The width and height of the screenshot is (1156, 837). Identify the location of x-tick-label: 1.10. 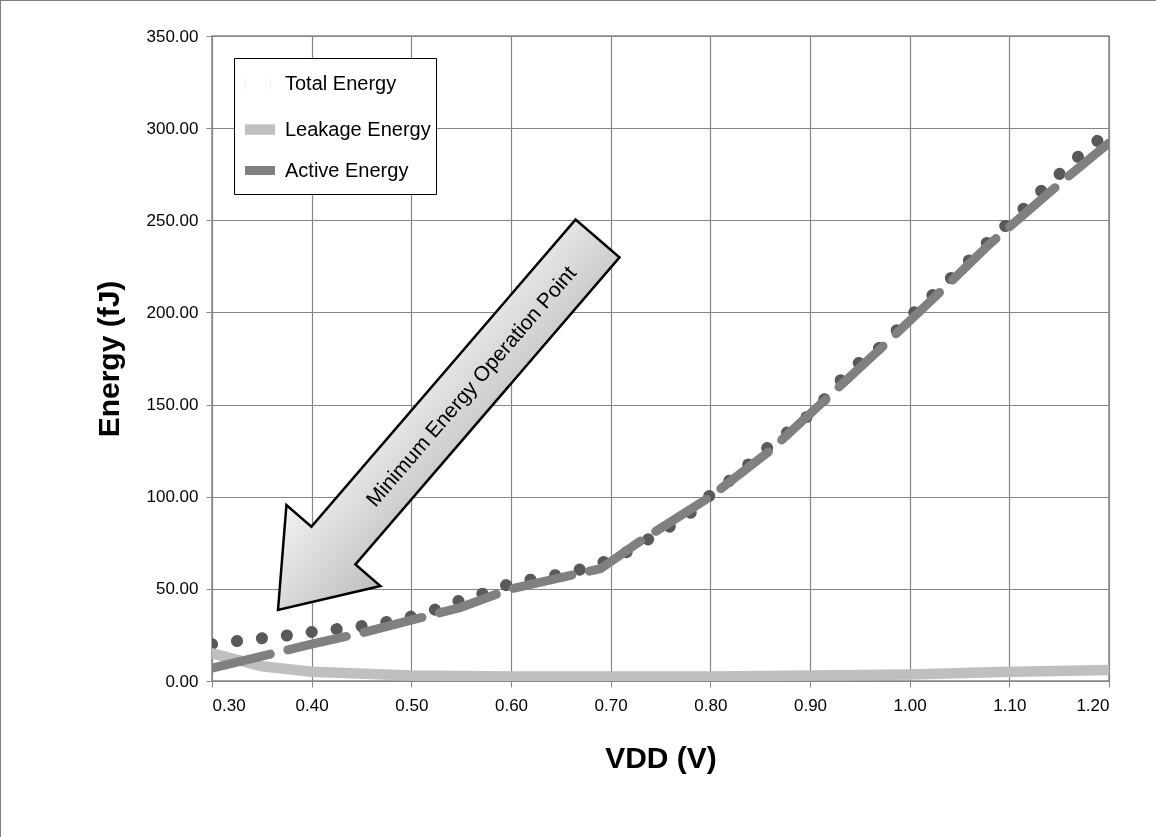
(1010, 705).